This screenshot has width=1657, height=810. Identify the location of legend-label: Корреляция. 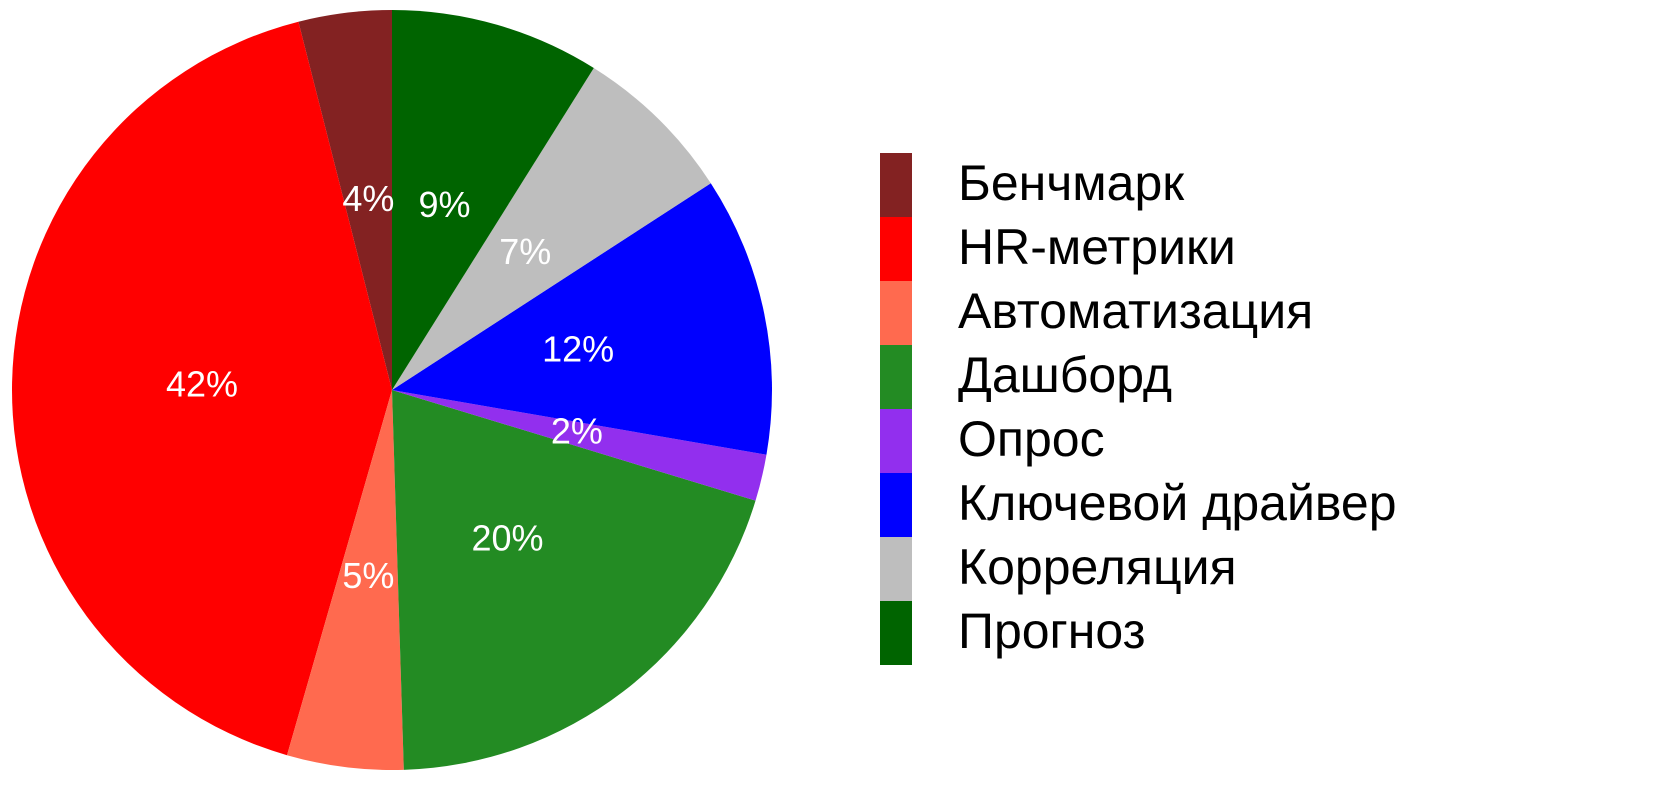
(1097, 567).